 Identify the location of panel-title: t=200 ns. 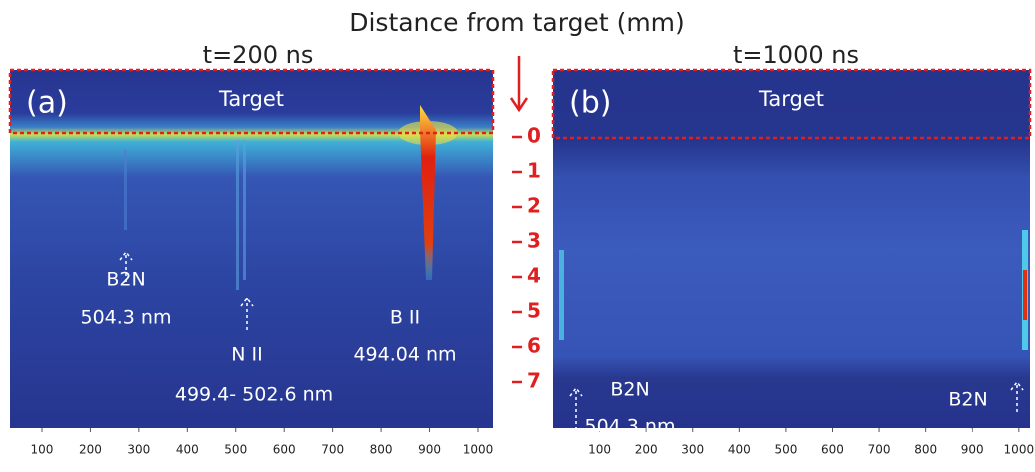
(258, 55).